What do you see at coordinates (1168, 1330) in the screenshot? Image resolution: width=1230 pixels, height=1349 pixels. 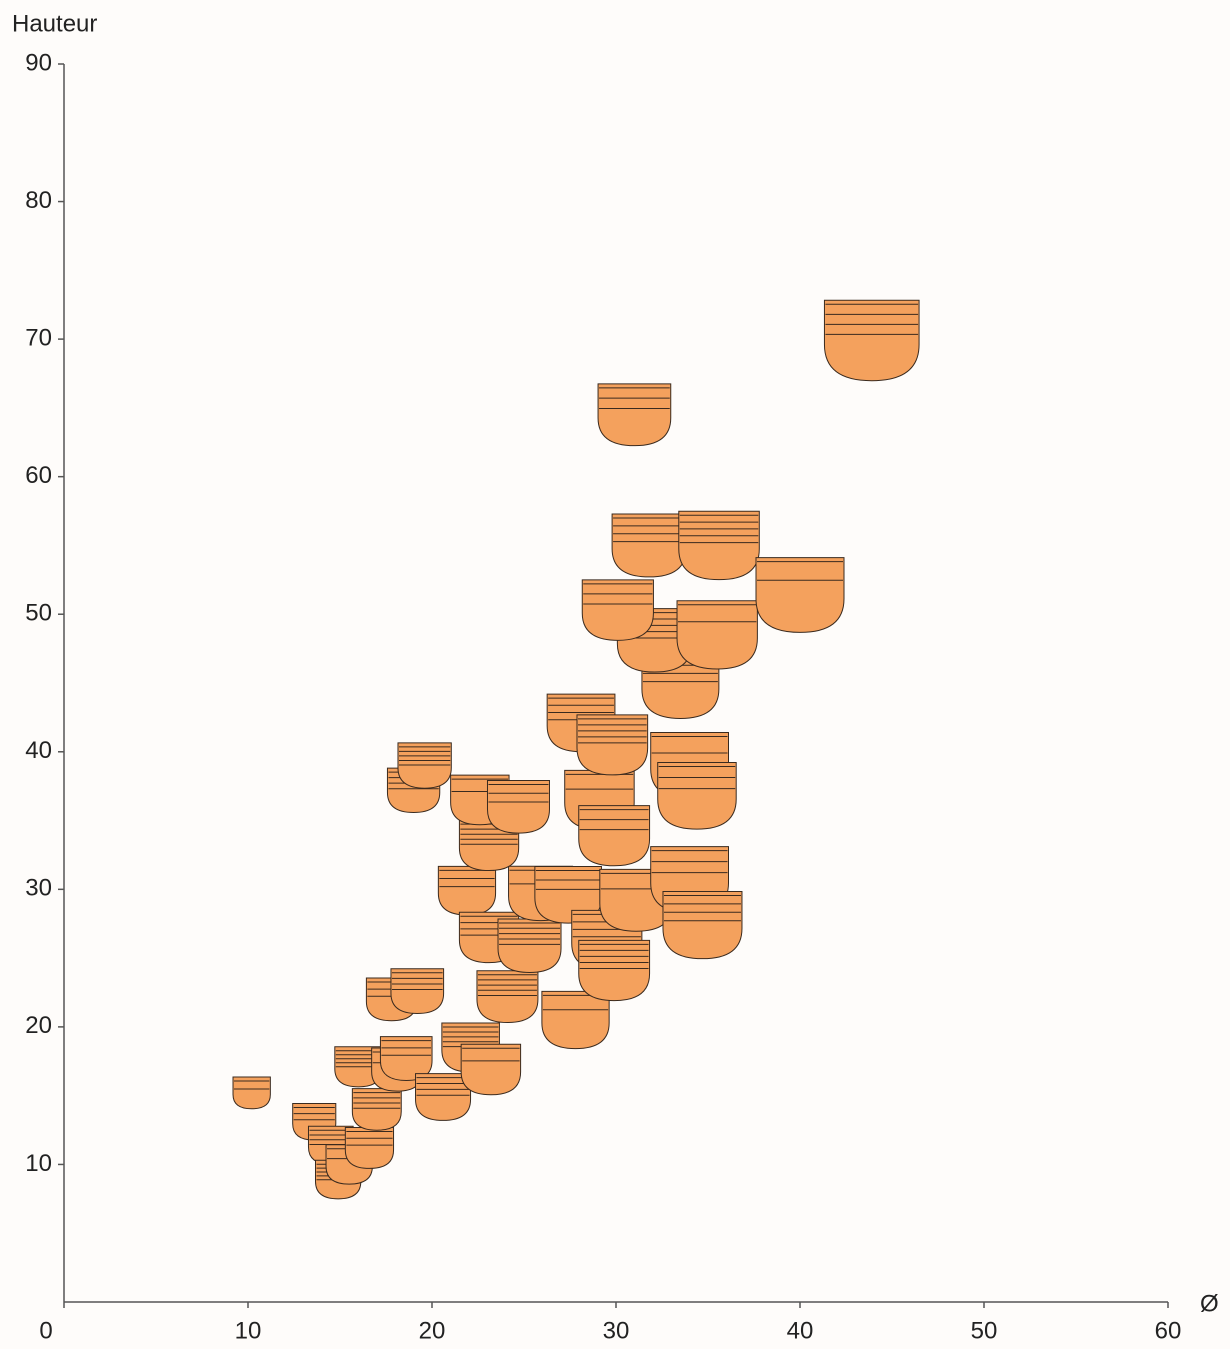 I see `x-tick-label: 60` at bounding box center [1168, 1330].